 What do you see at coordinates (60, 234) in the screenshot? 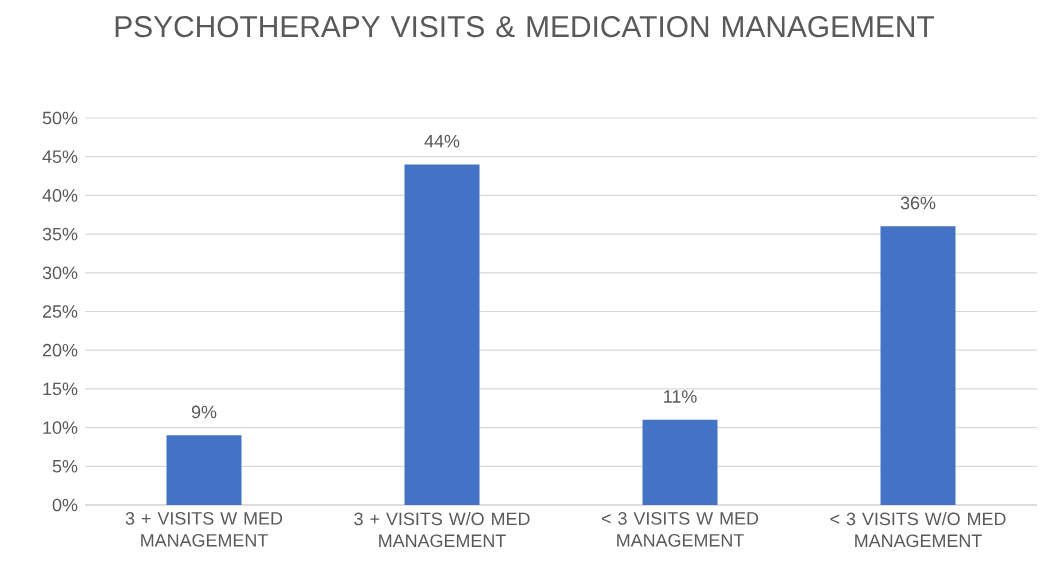
I see `y-tick-label: 35%` at bounding box center [60, 234].